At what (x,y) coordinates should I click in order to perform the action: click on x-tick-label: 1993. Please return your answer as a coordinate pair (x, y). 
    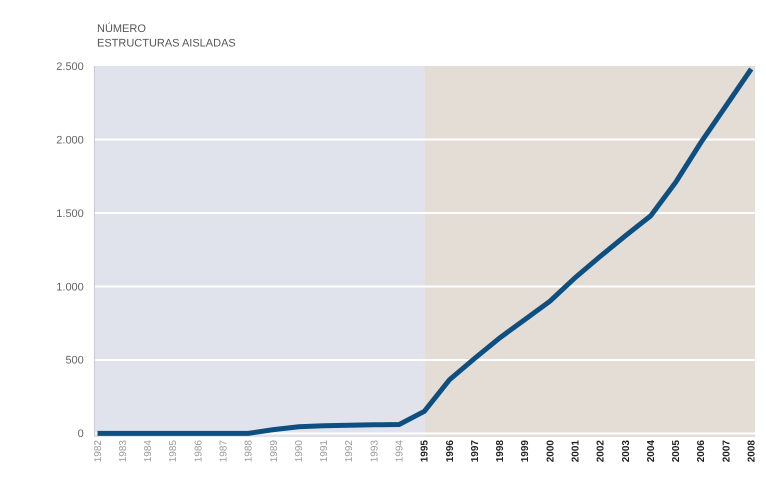
    Looking at the image, I should click on (374, 451).